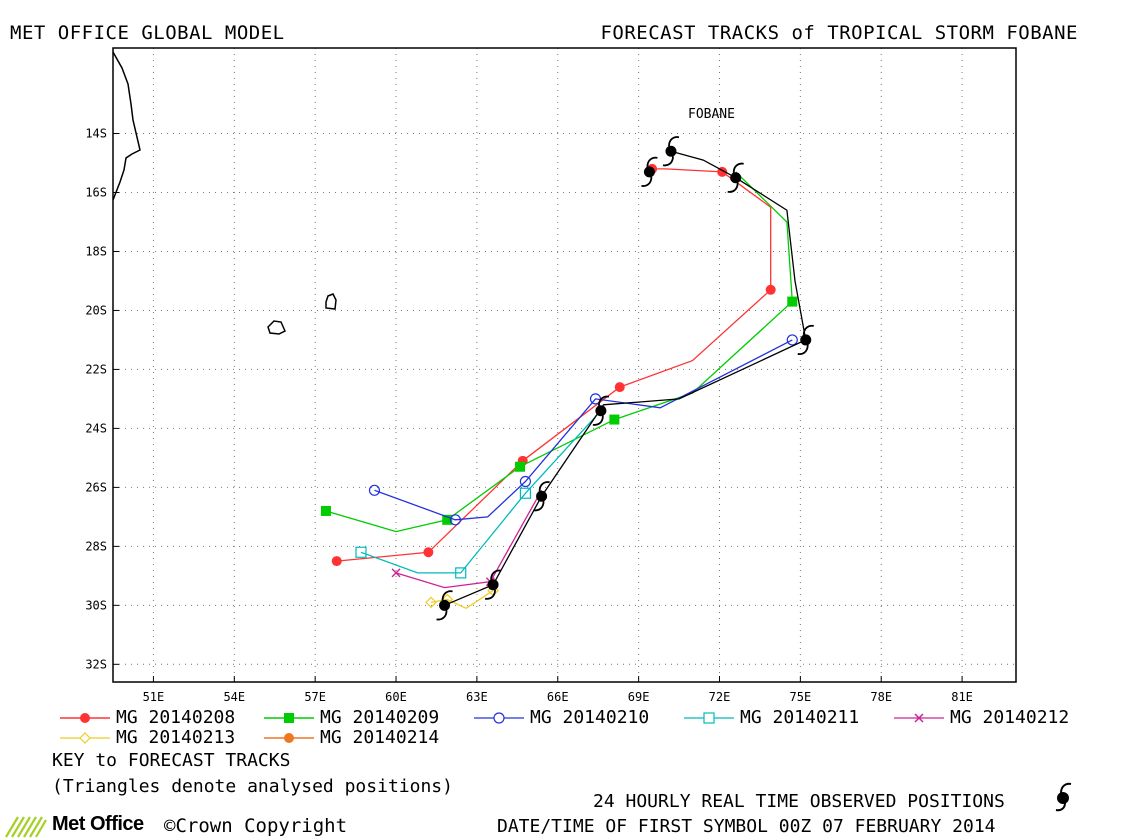 The image size is (1130, 840). What do you see at coordinates (96, 428) in the screenshot?
I see `y-tick-label: 24S` at bounding box center [96, 428].